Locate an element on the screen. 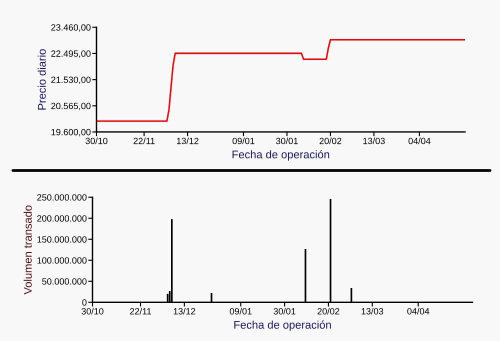  y-tick-label: 50.000.000 is located at coordinates (64, 281).